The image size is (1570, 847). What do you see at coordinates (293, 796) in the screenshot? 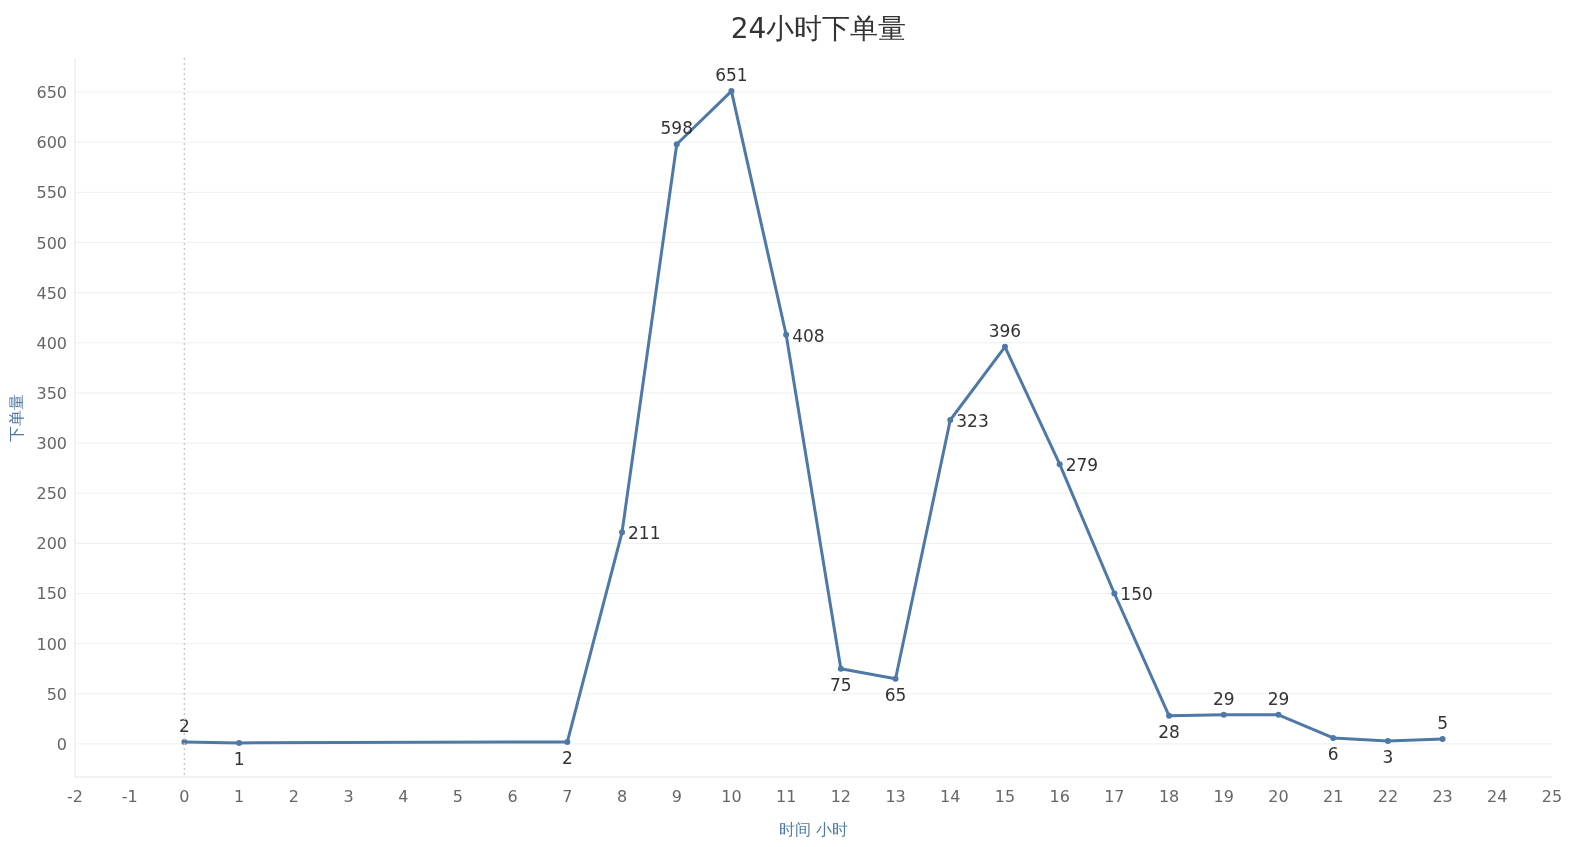
I see `x-tick-label: 2` at bounding box center [293, 796].